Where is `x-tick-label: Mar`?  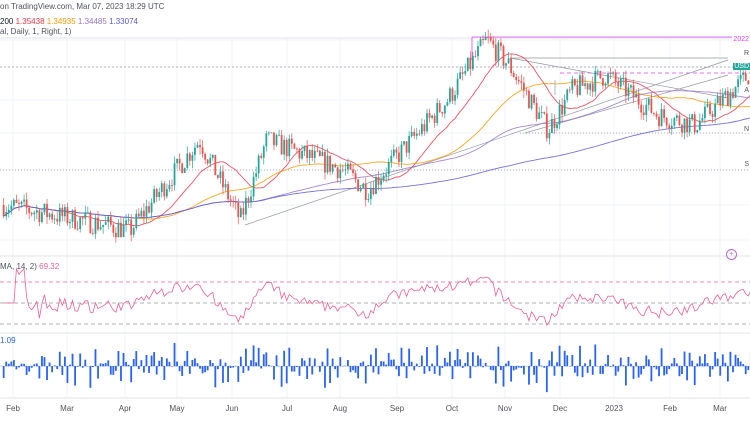 x-tick-label: Mar is located at coordinates (720, 408).